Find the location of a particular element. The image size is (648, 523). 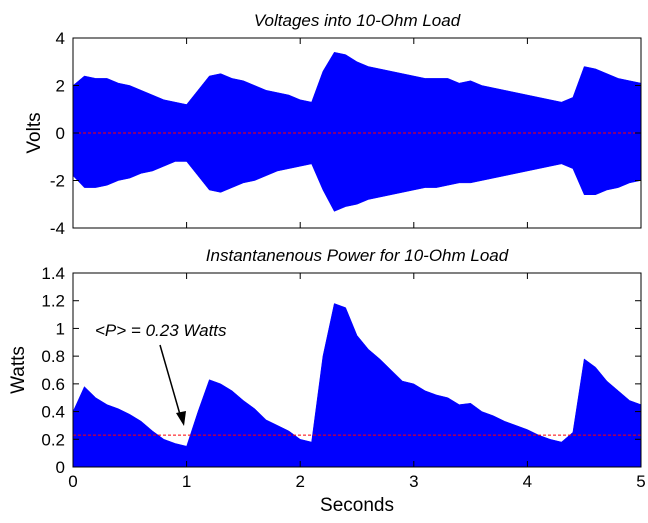

y-tick-label: 4 is located at coordinates (60, 38).